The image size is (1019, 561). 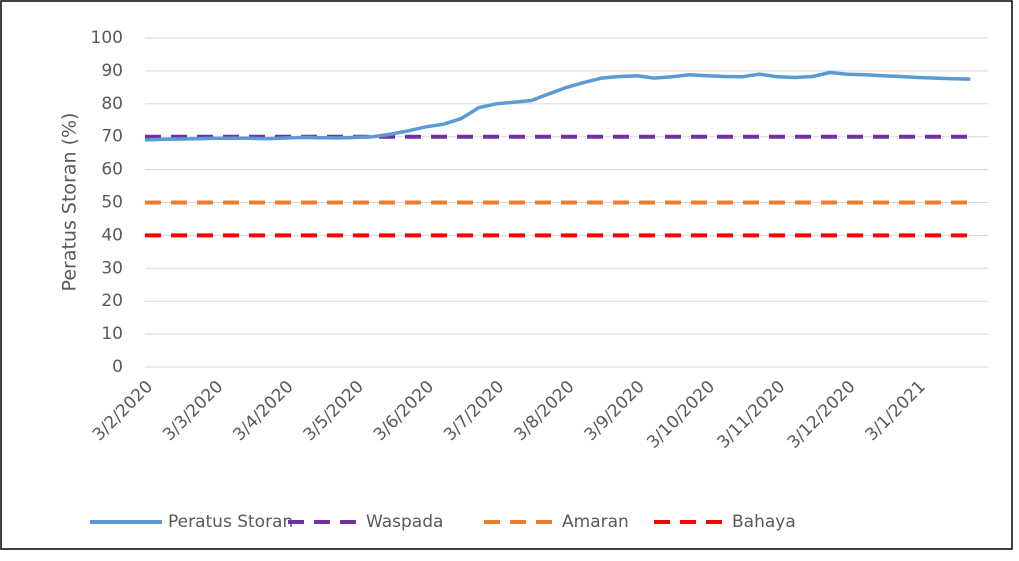 I want to click on y-tick-label: 70, so click(x=112, y=137).